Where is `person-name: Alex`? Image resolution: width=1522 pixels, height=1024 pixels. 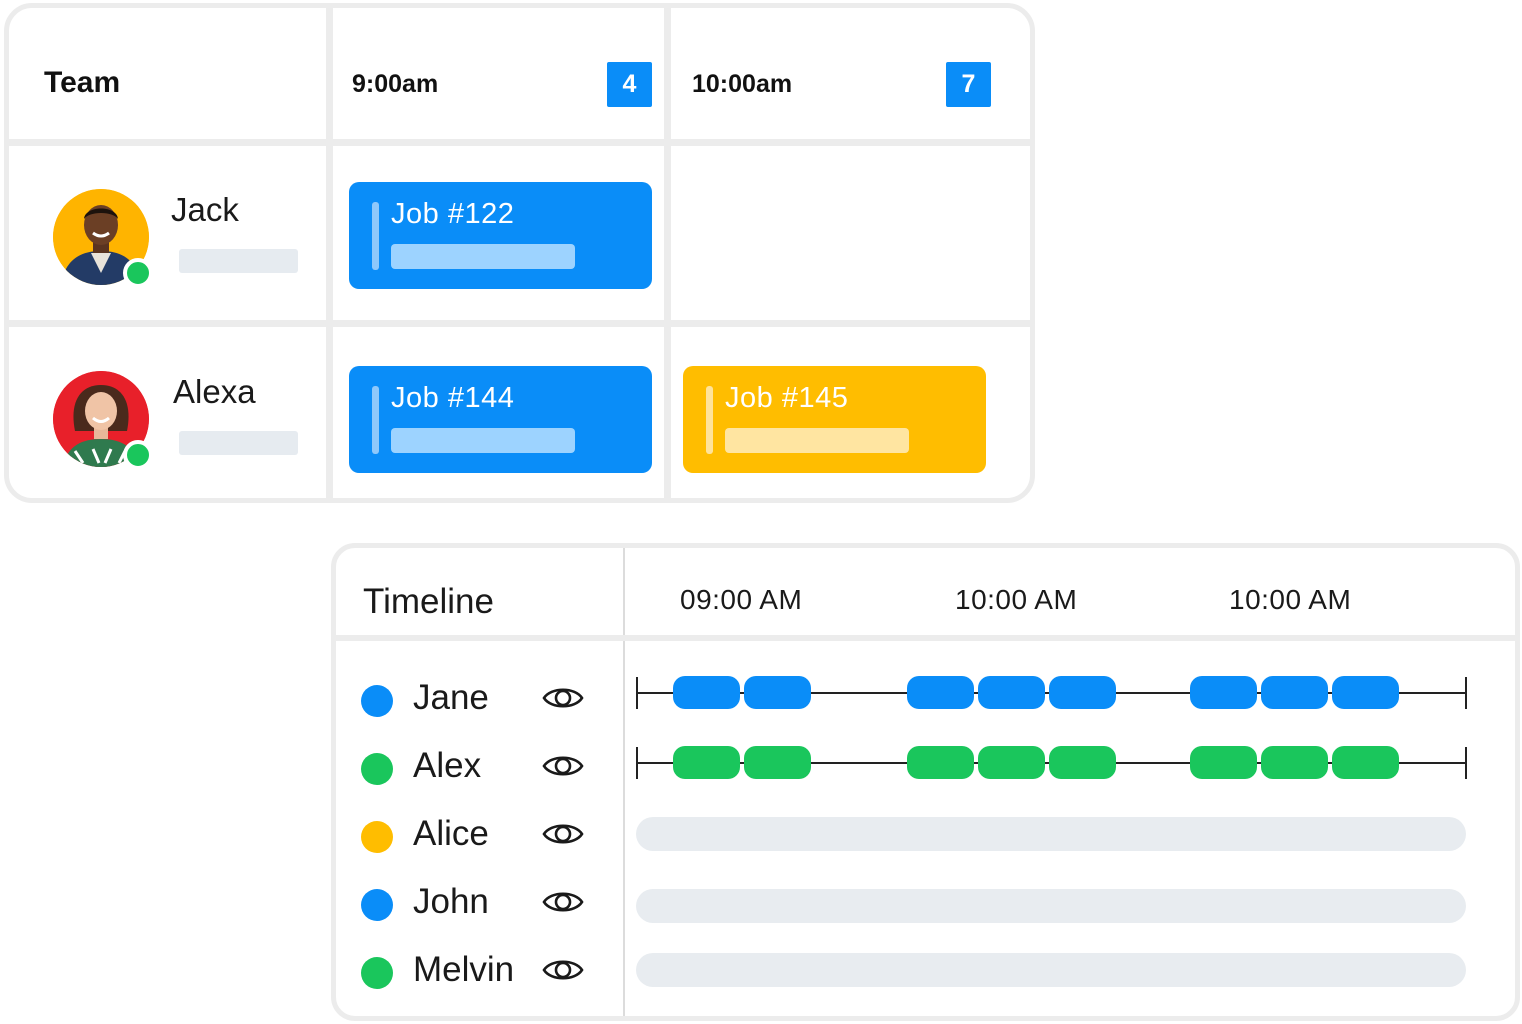 person-name: Alex is located at coordinates (447, 765).